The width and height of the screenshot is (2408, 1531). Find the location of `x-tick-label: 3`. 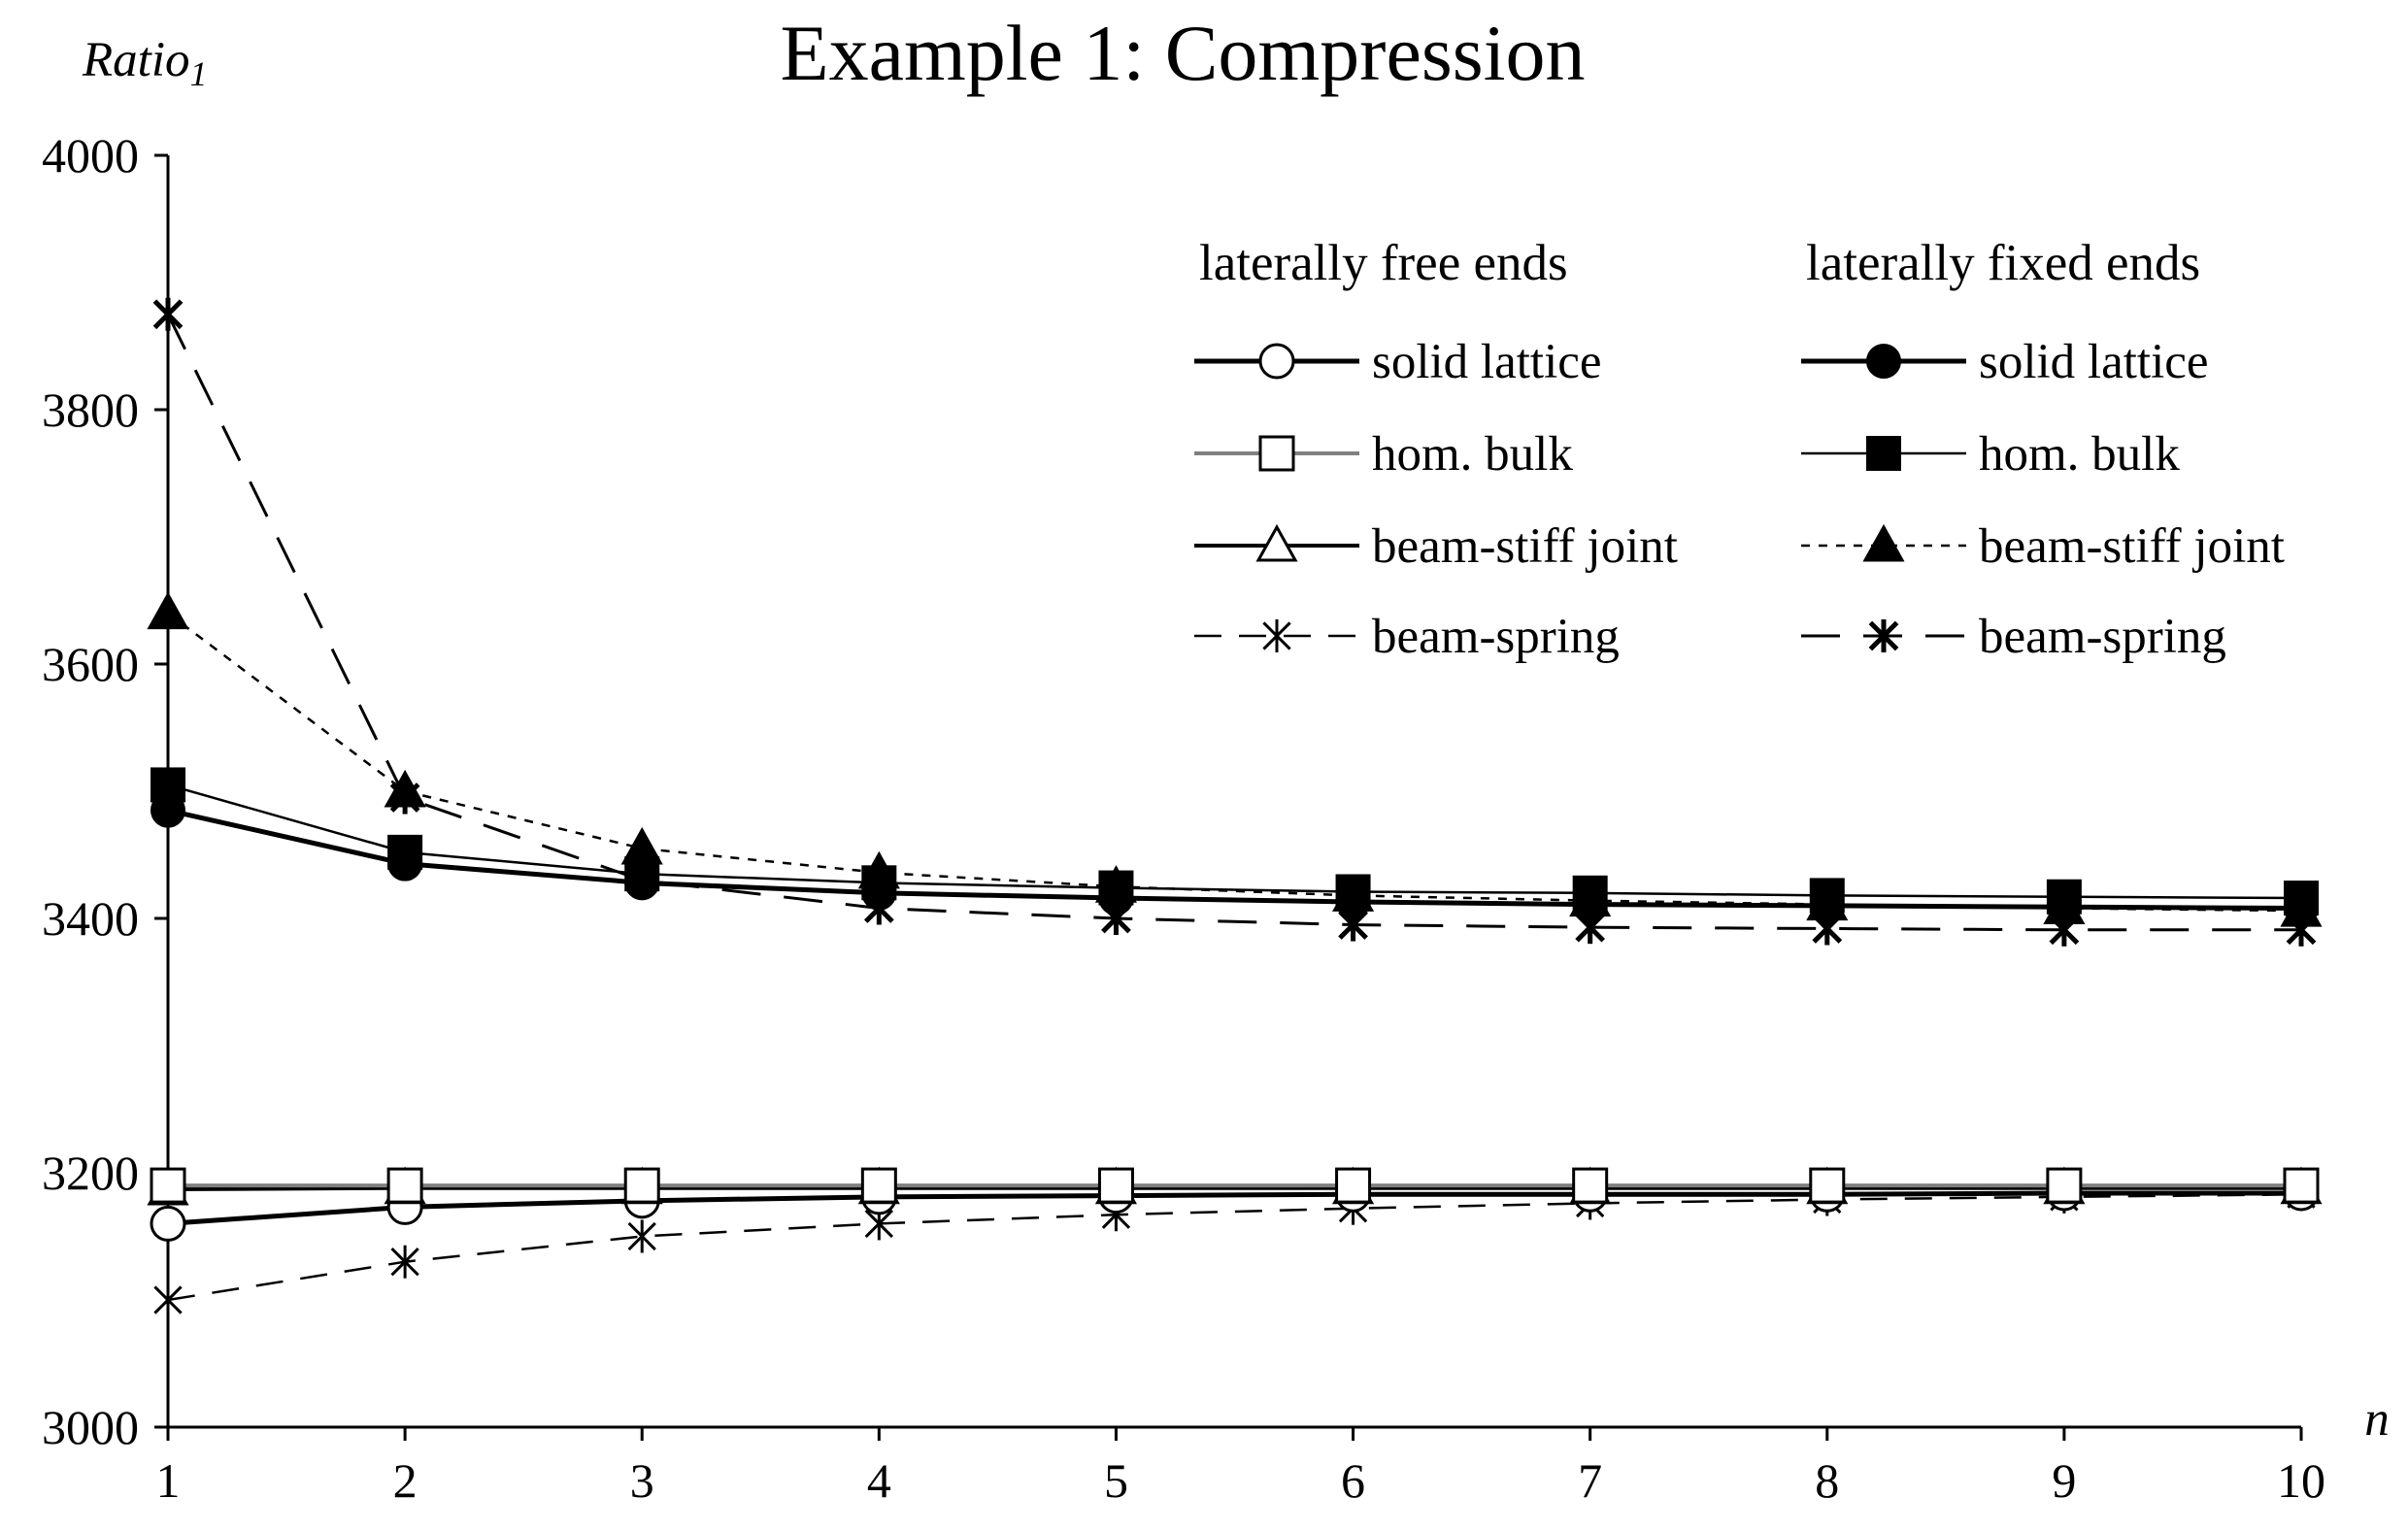

x-tick-label: 3 is located at coordinates (642, 1480).